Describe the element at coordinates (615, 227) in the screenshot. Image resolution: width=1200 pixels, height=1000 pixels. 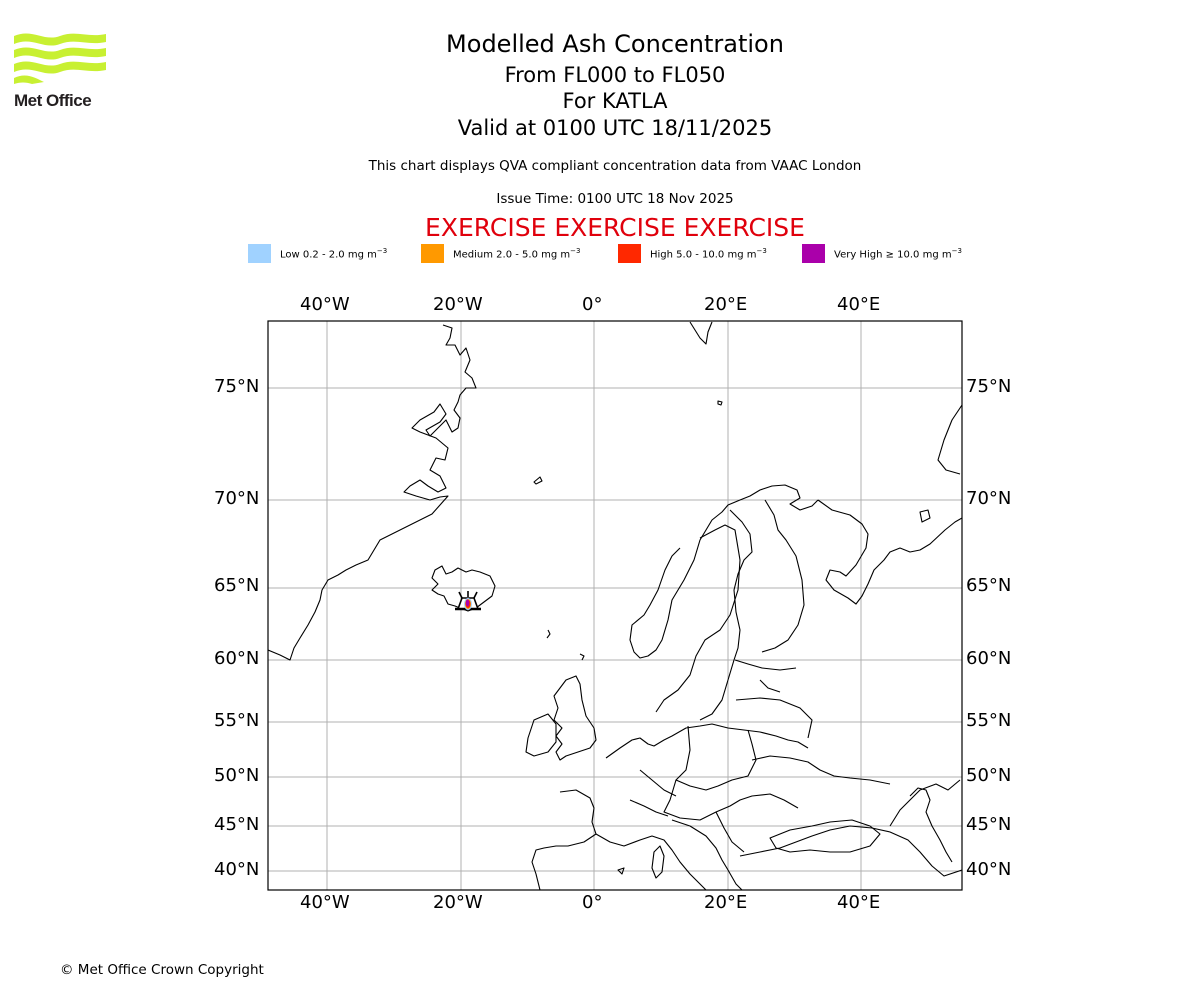
I see `exercise-banner: EXERCISE EXERCISE EXERCISE` at that location.